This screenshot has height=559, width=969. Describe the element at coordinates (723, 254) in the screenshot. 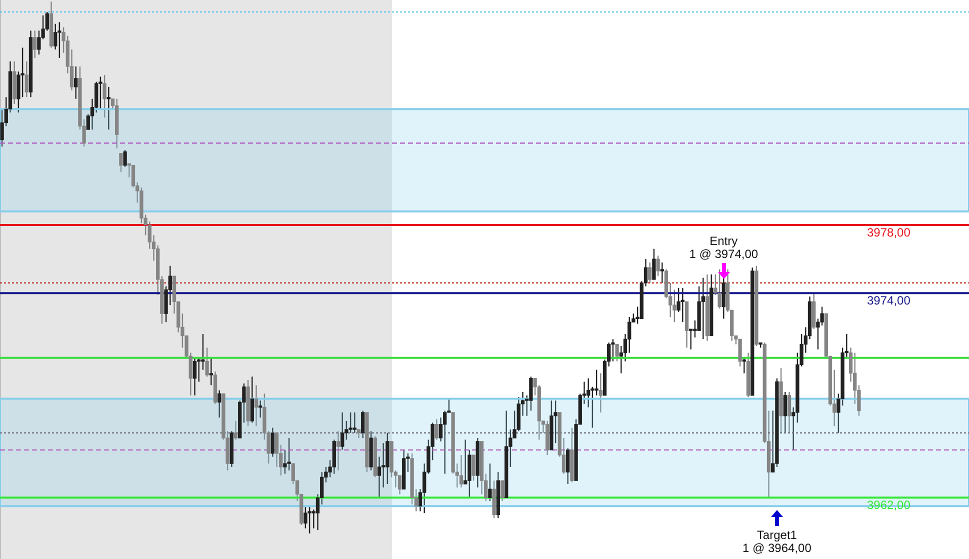

I see `annotation: 1 @ 3974,00` at that location.